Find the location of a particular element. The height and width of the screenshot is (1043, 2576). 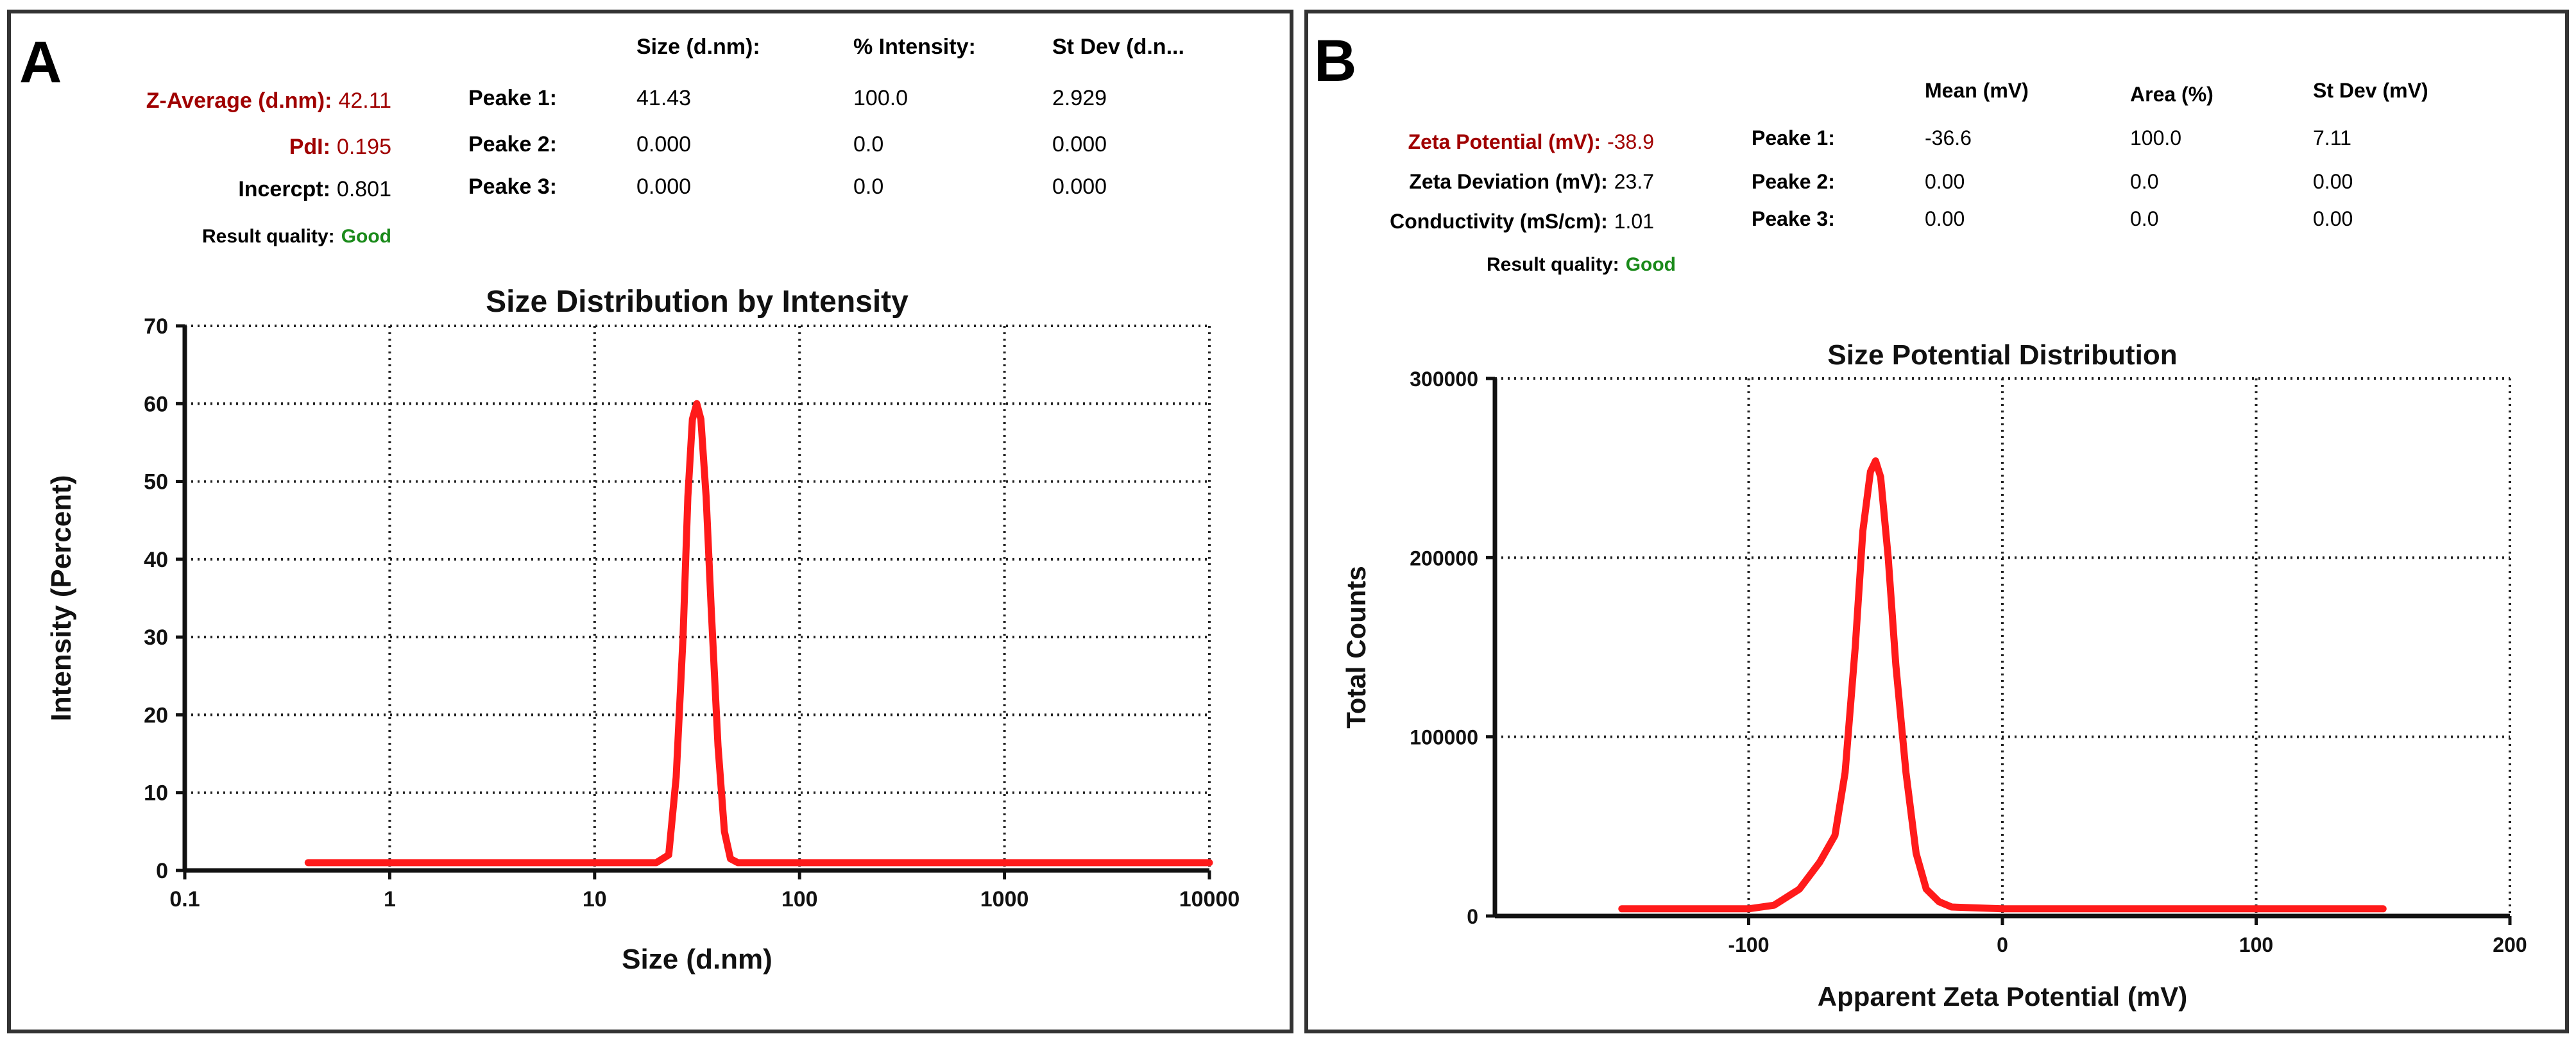

y-tick-label: 200000 is located at coordinates (1444, 558).